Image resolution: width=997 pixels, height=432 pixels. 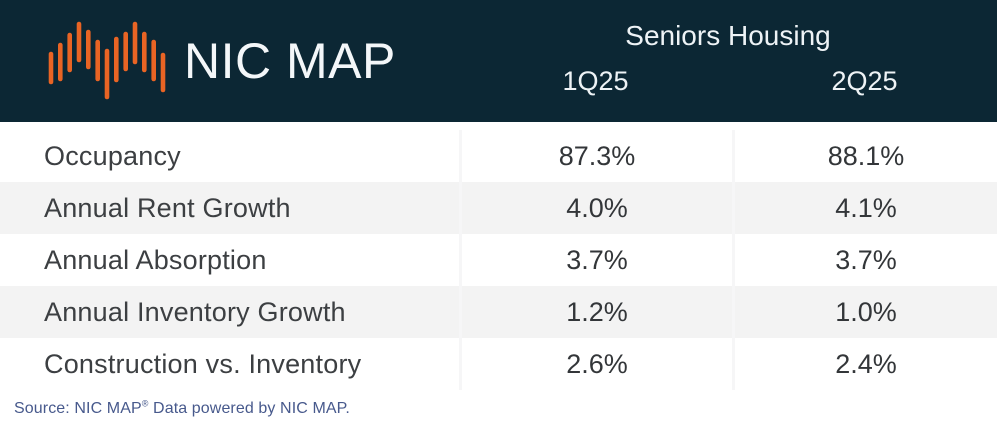 What do you see at coordinates (109, 61) in the screenshot?
I see `waveform-bars-icon` at bounding box center [109, 61].